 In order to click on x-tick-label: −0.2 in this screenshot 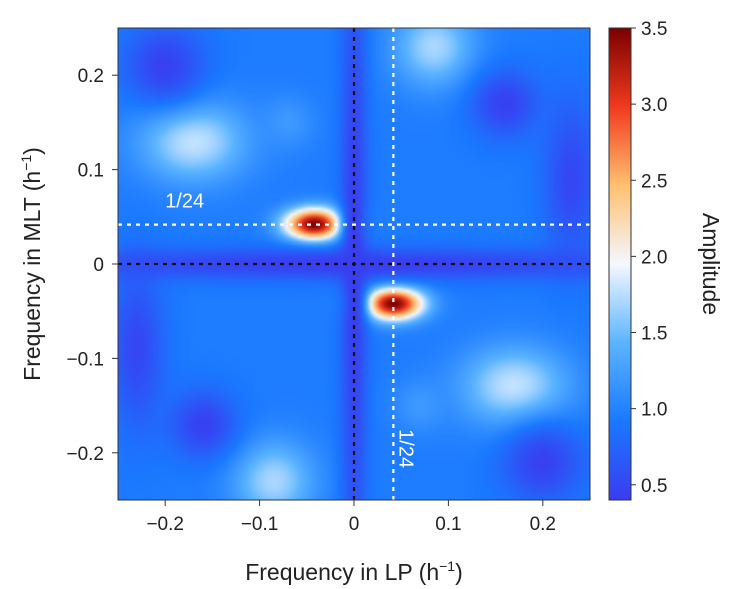, I will do `click(165, 524)`.